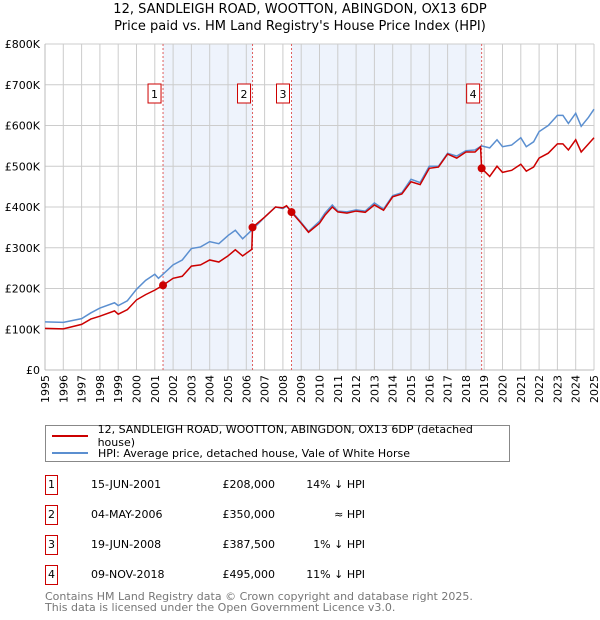 Image resolution: width=600 pixels, height=620 pixels. What do you see at coordinates (51, 515) in the screenshot?
I see `sale-marker-box: 2` at bounding box center [51, 515].